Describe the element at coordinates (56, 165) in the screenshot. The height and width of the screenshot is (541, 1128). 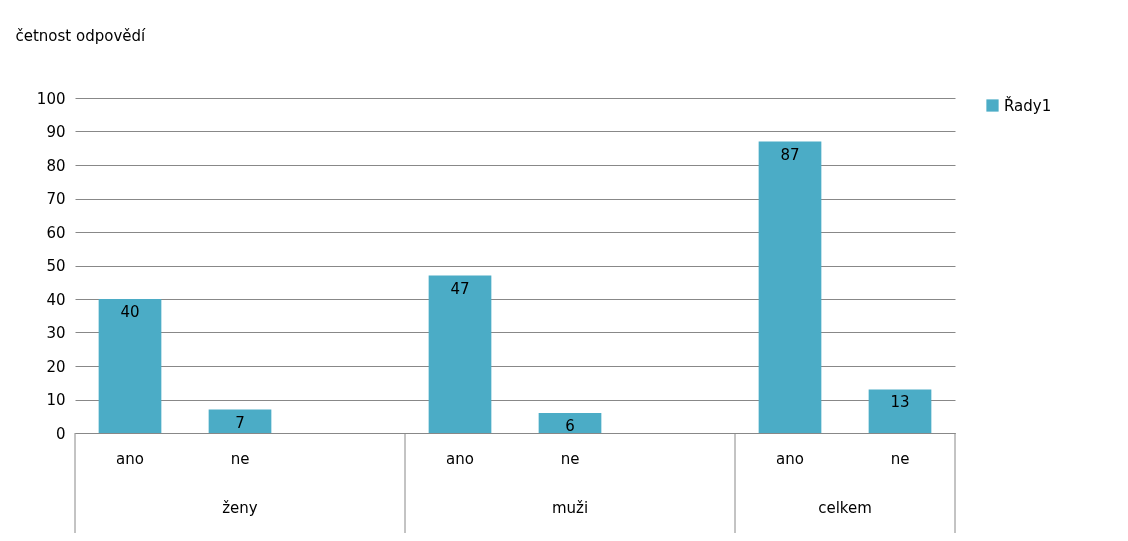
I see `y-tick-label: 80` at that location.